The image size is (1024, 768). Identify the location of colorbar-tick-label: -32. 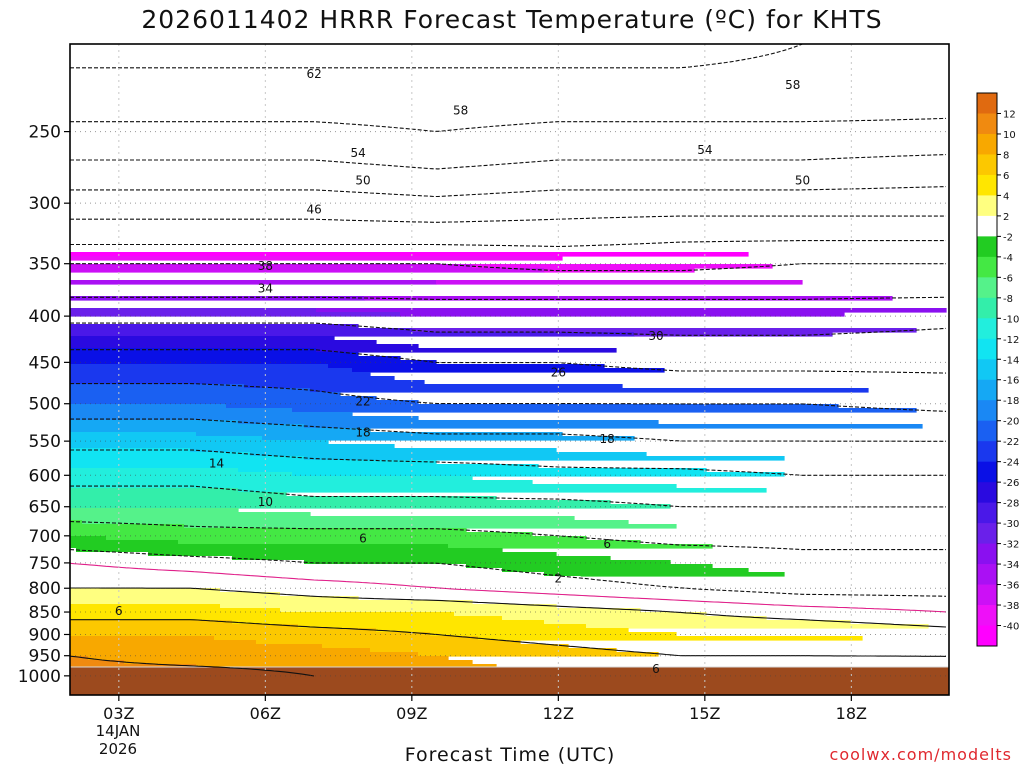
(1011, 545).